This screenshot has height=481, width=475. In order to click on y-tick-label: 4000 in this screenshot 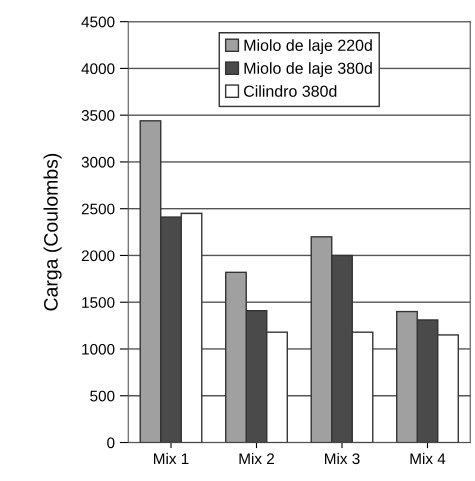, I will do `click(97, 68)`.